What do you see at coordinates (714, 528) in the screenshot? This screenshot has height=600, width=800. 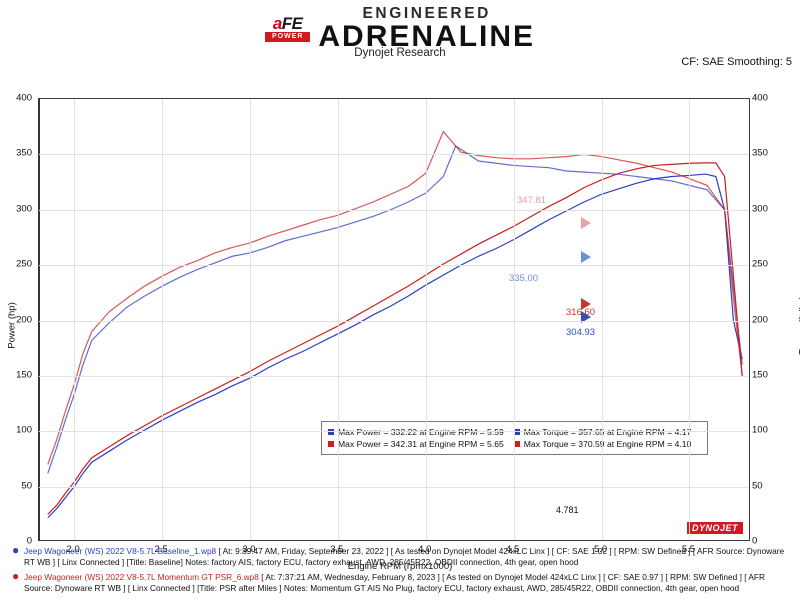 I see `dynojet-logo: DYNOJET` at bounding box center [714, 528].